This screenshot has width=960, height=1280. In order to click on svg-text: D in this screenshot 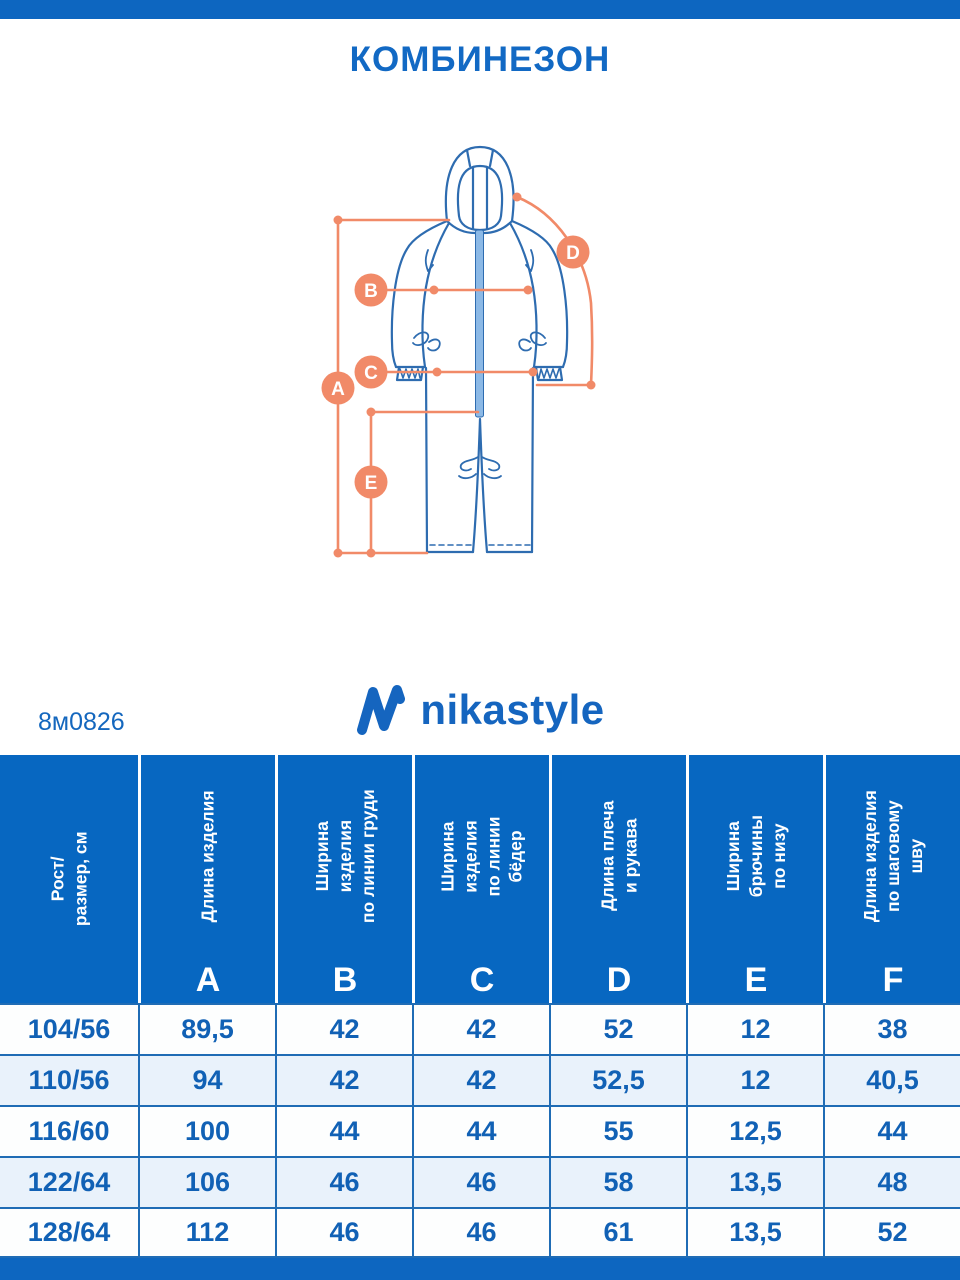, I will do `click(573, 253)`.